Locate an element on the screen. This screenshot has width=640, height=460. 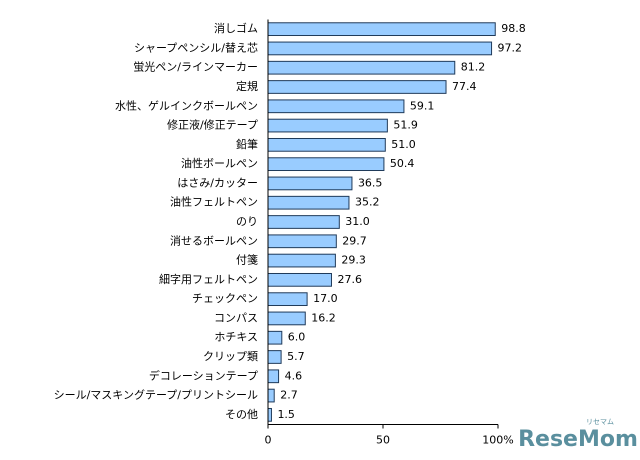
value-label: 35.2 is located at coordinates (367, 202).